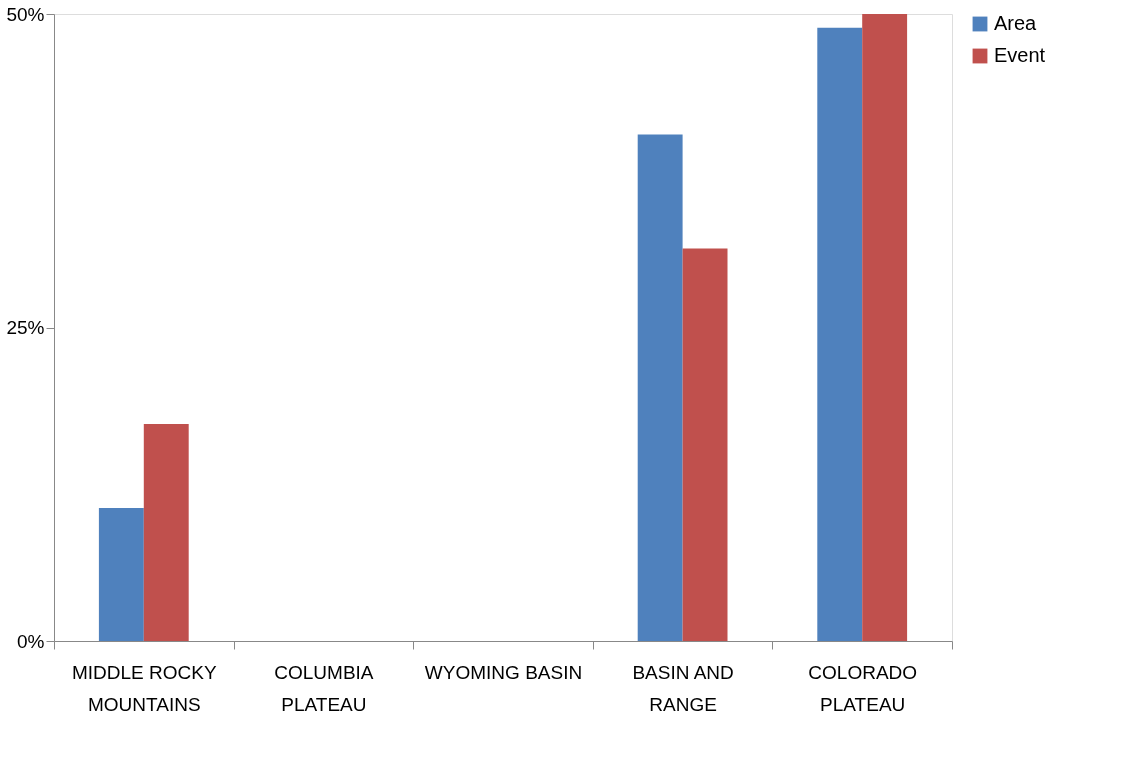  I want to click on y-tick-label: 0%, so click(31, 641).